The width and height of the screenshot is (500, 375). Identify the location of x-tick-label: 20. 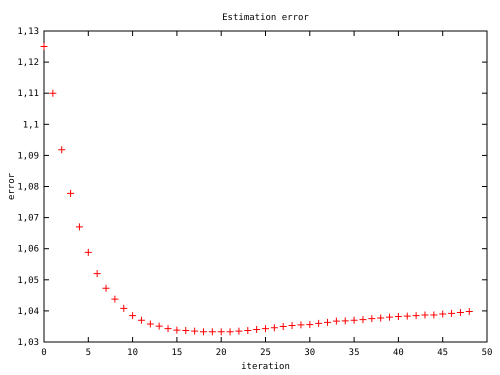
(221, 353).